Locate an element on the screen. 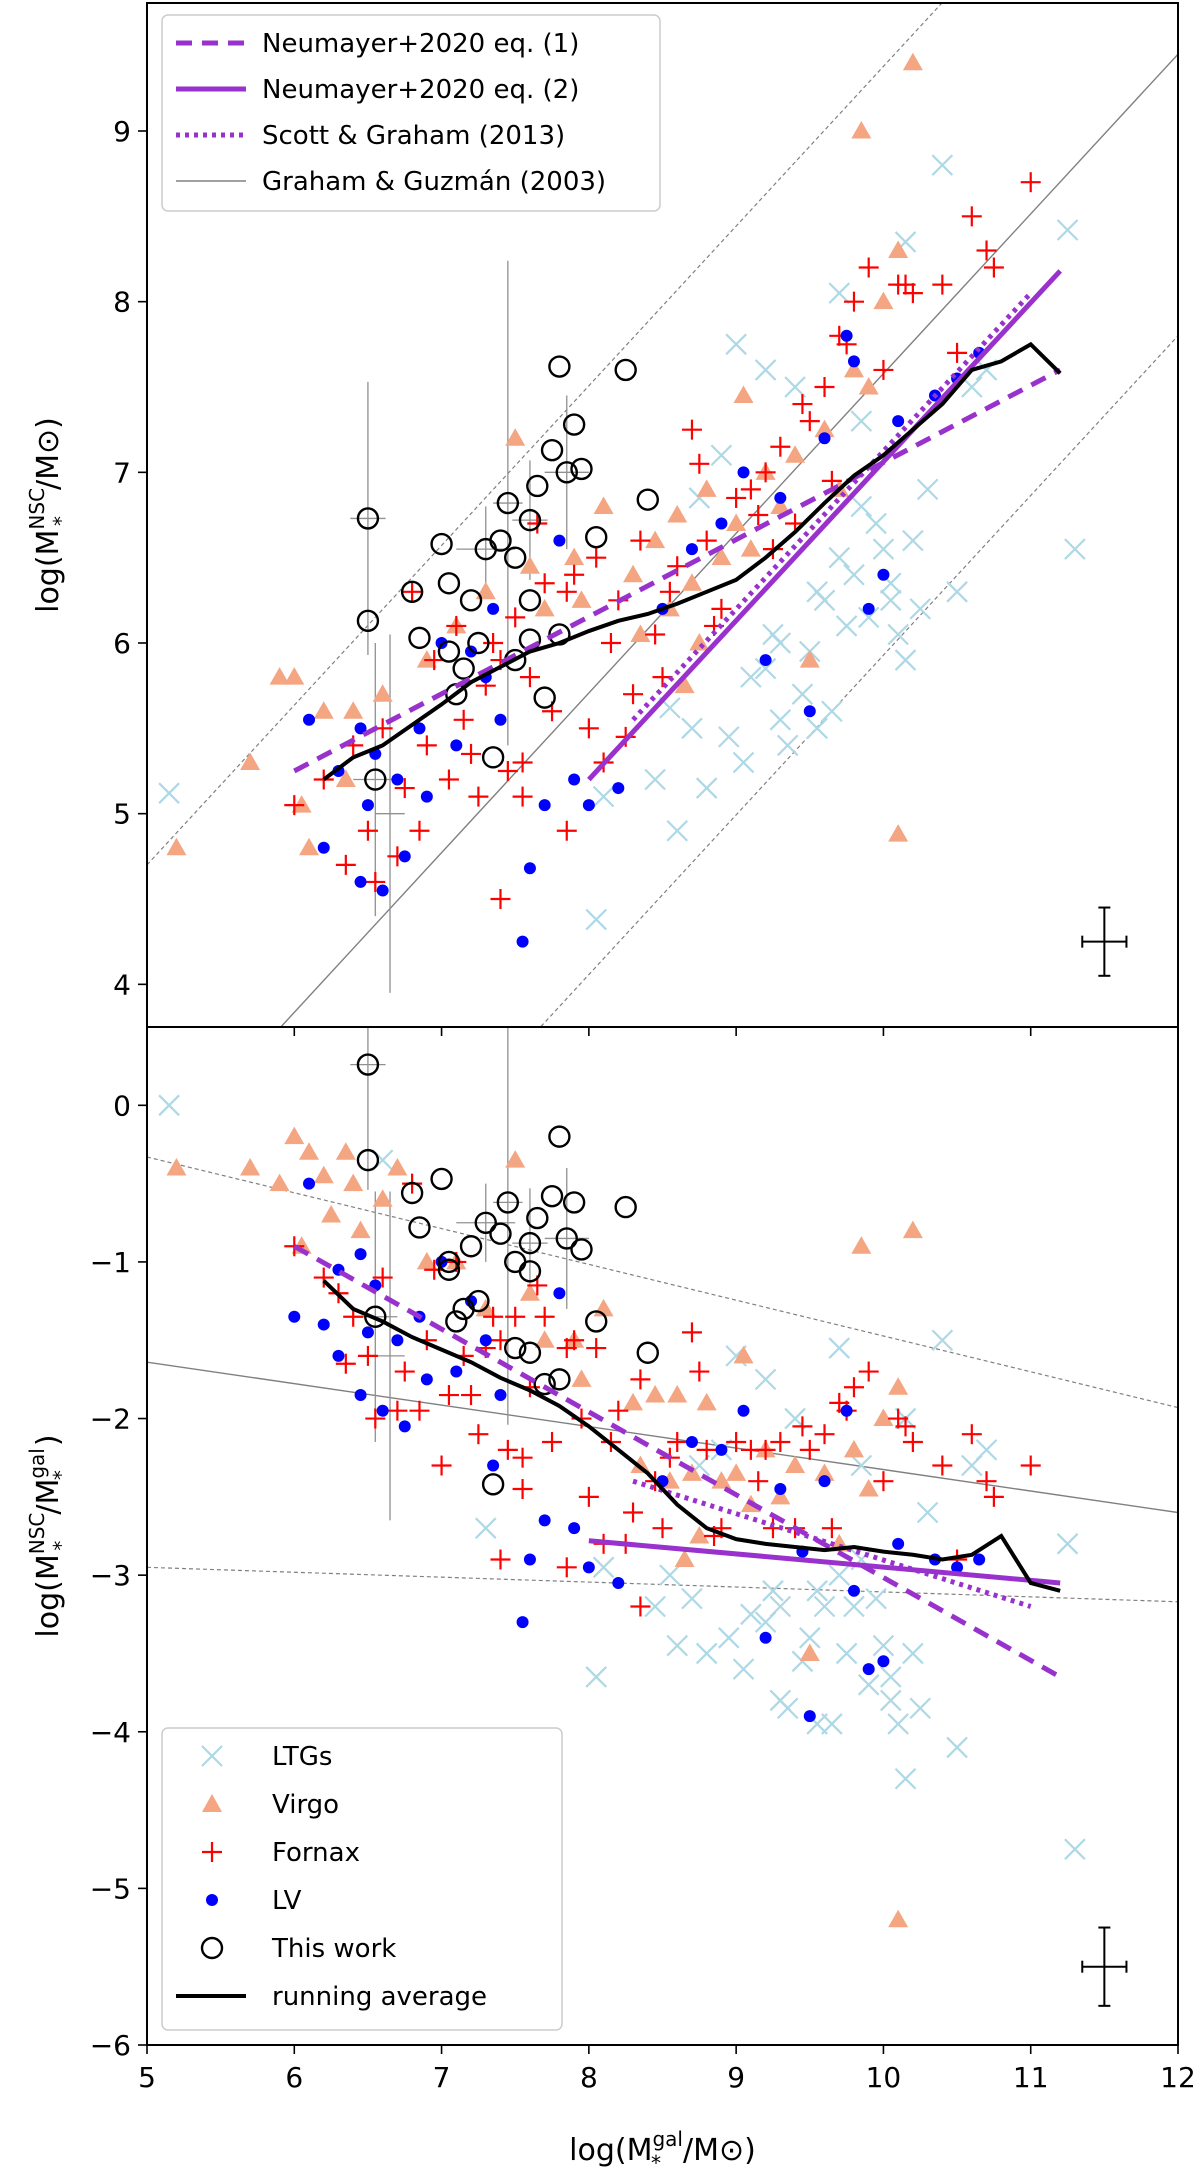  legend-item: LV is located at coordinates (254, 1901).